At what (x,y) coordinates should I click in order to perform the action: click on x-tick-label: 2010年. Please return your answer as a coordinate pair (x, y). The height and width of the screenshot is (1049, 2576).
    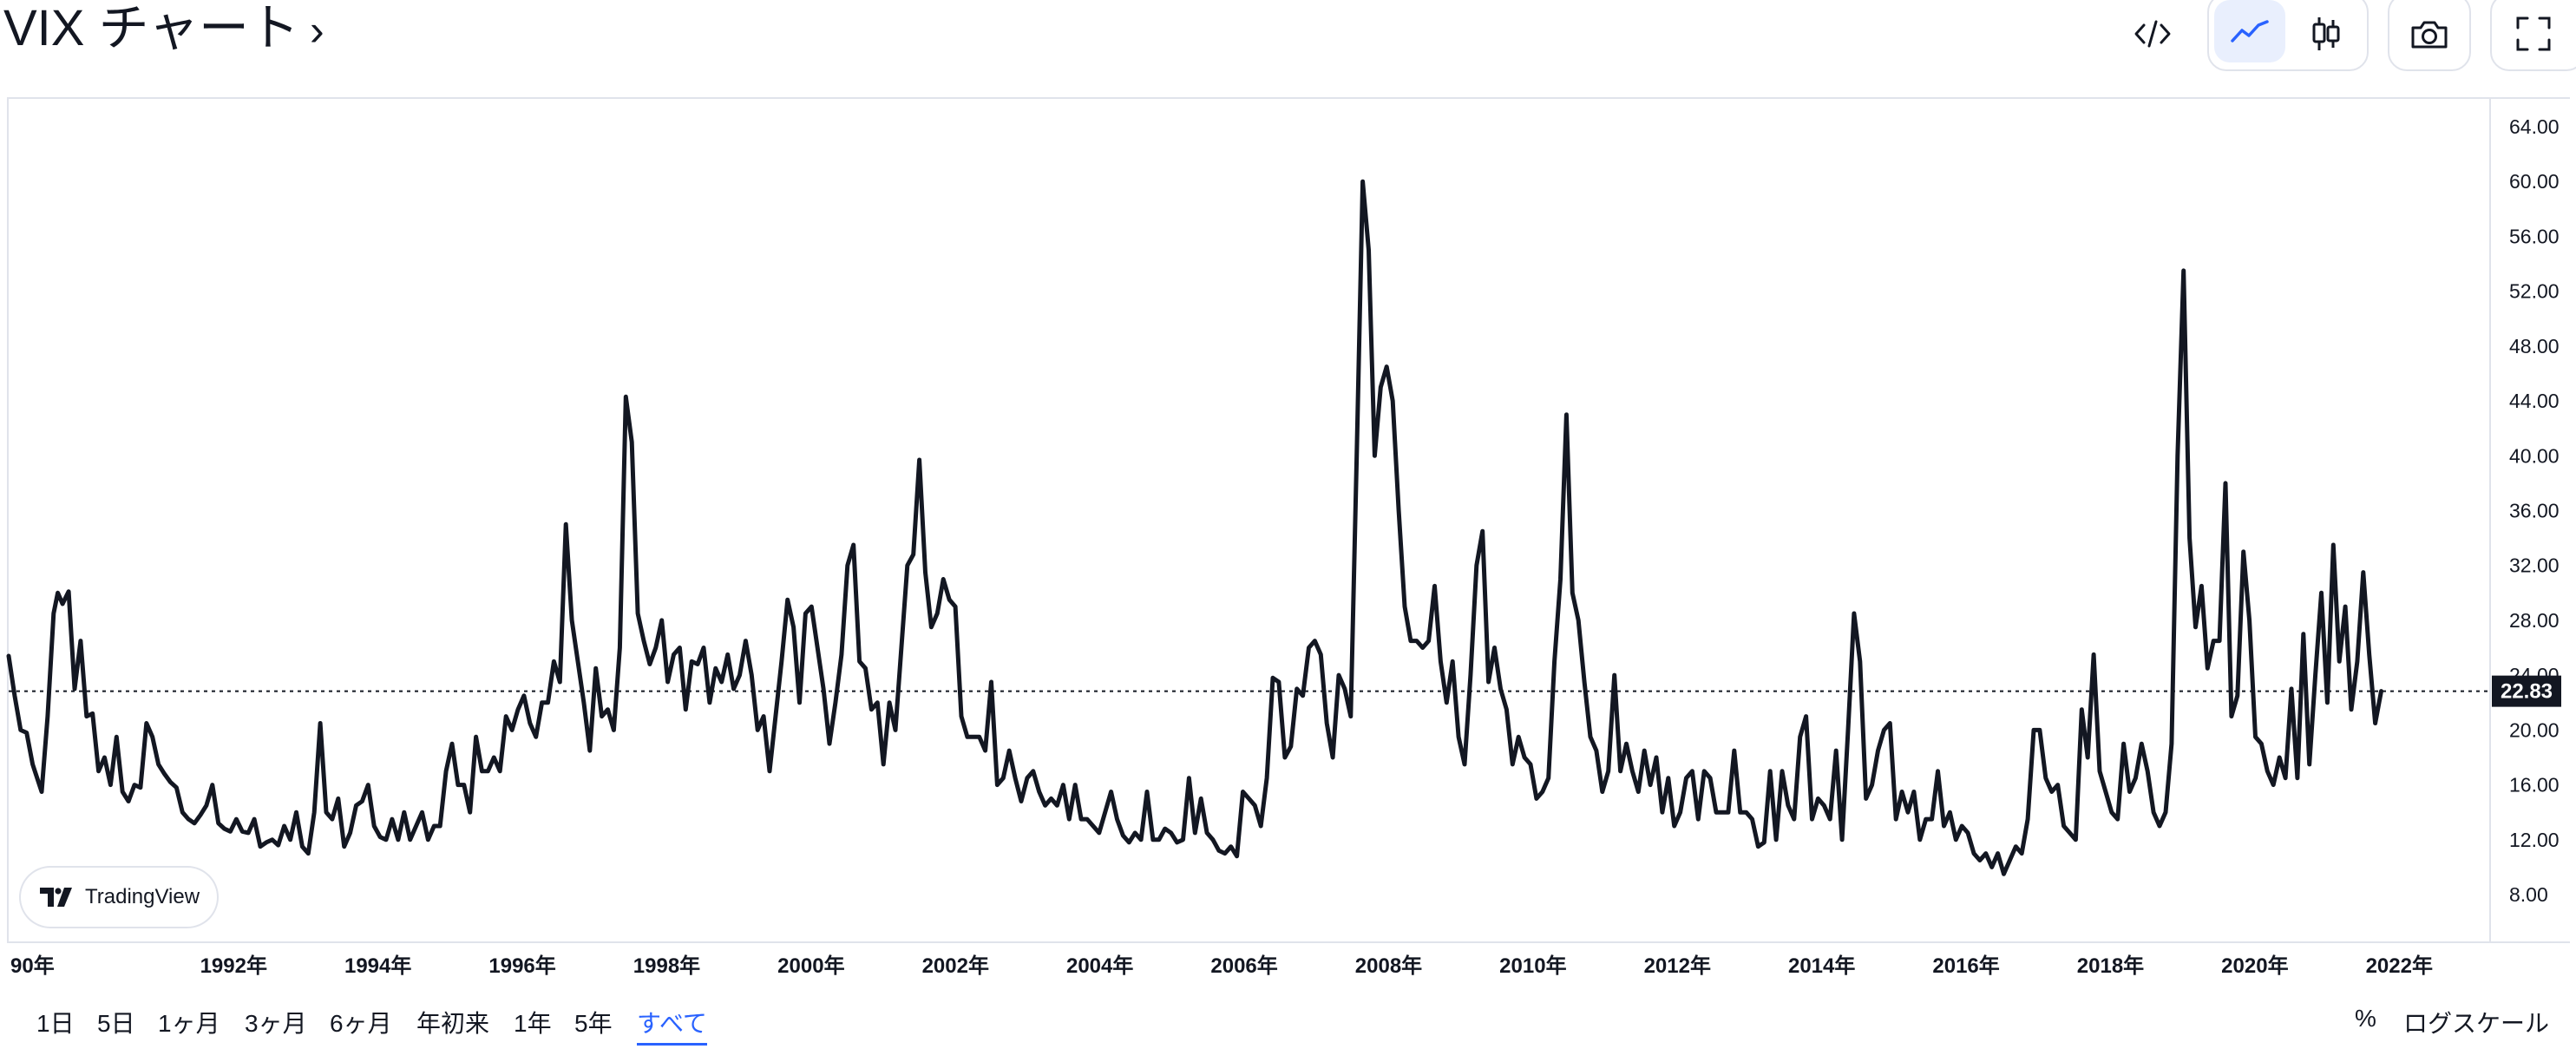
    Looking at the image, I should click on (1532, 966).